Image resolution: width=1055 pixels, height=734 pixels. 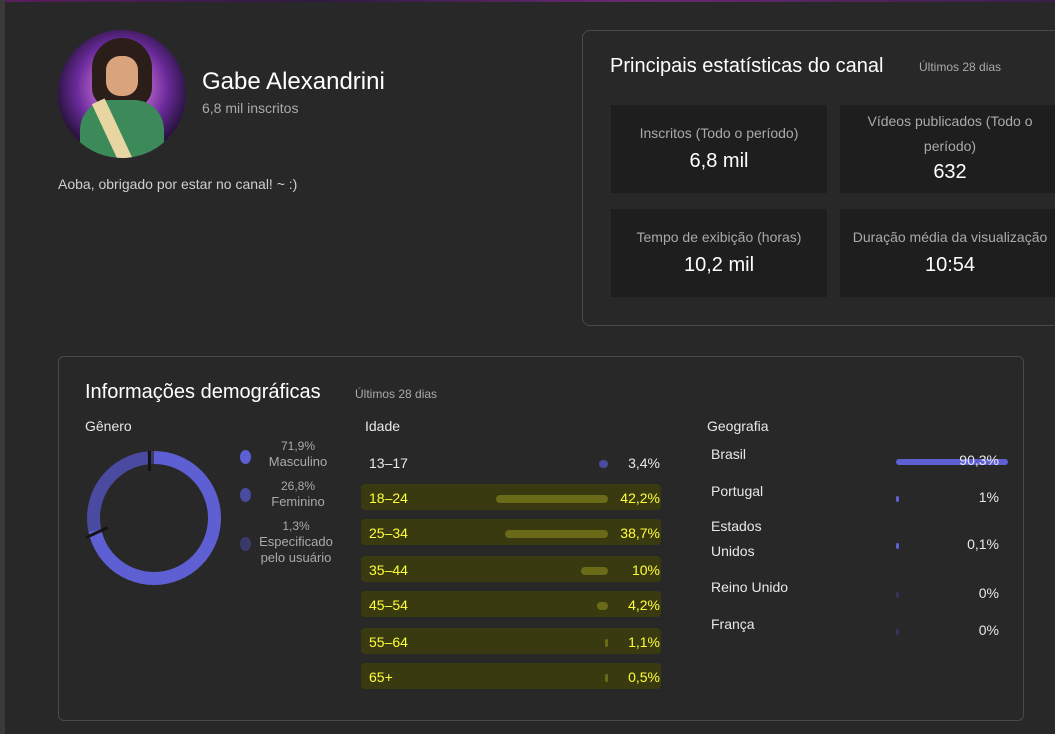 What do you see at coordinates (960, 67) in the screenshot?
I see `stats-period: Últimos 28 dias` at bounding box center [960, 67].